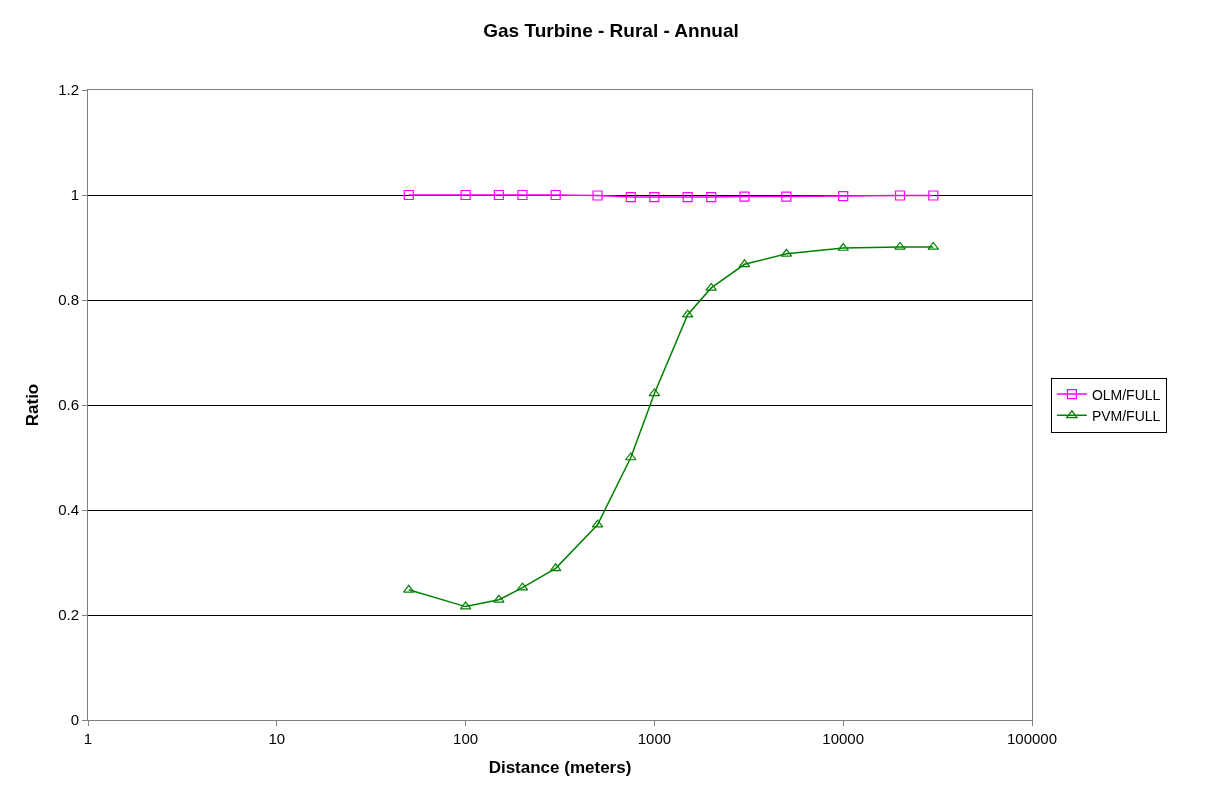 The width and height of the screenshot is (1222, 800). What do you see at coordinates (88, 738) in the screenshot?
I see `x-tick-label: 1` at bounding box center [88, 738].